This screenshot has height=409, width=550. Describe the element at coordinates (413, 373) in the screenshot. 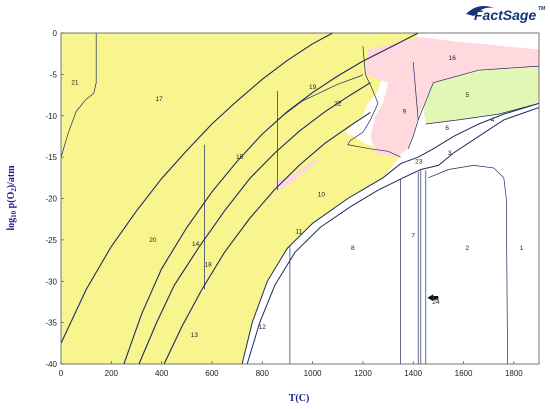

I see `x-tick-label: 1400` at that location.